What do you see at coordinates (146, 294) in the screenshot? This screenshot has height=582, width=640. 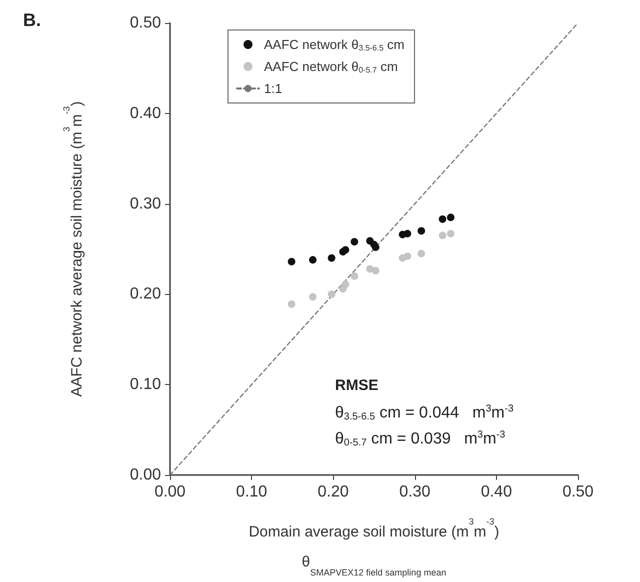 I see `y-tick-label: 0.20` at bounding box center [146, 294].